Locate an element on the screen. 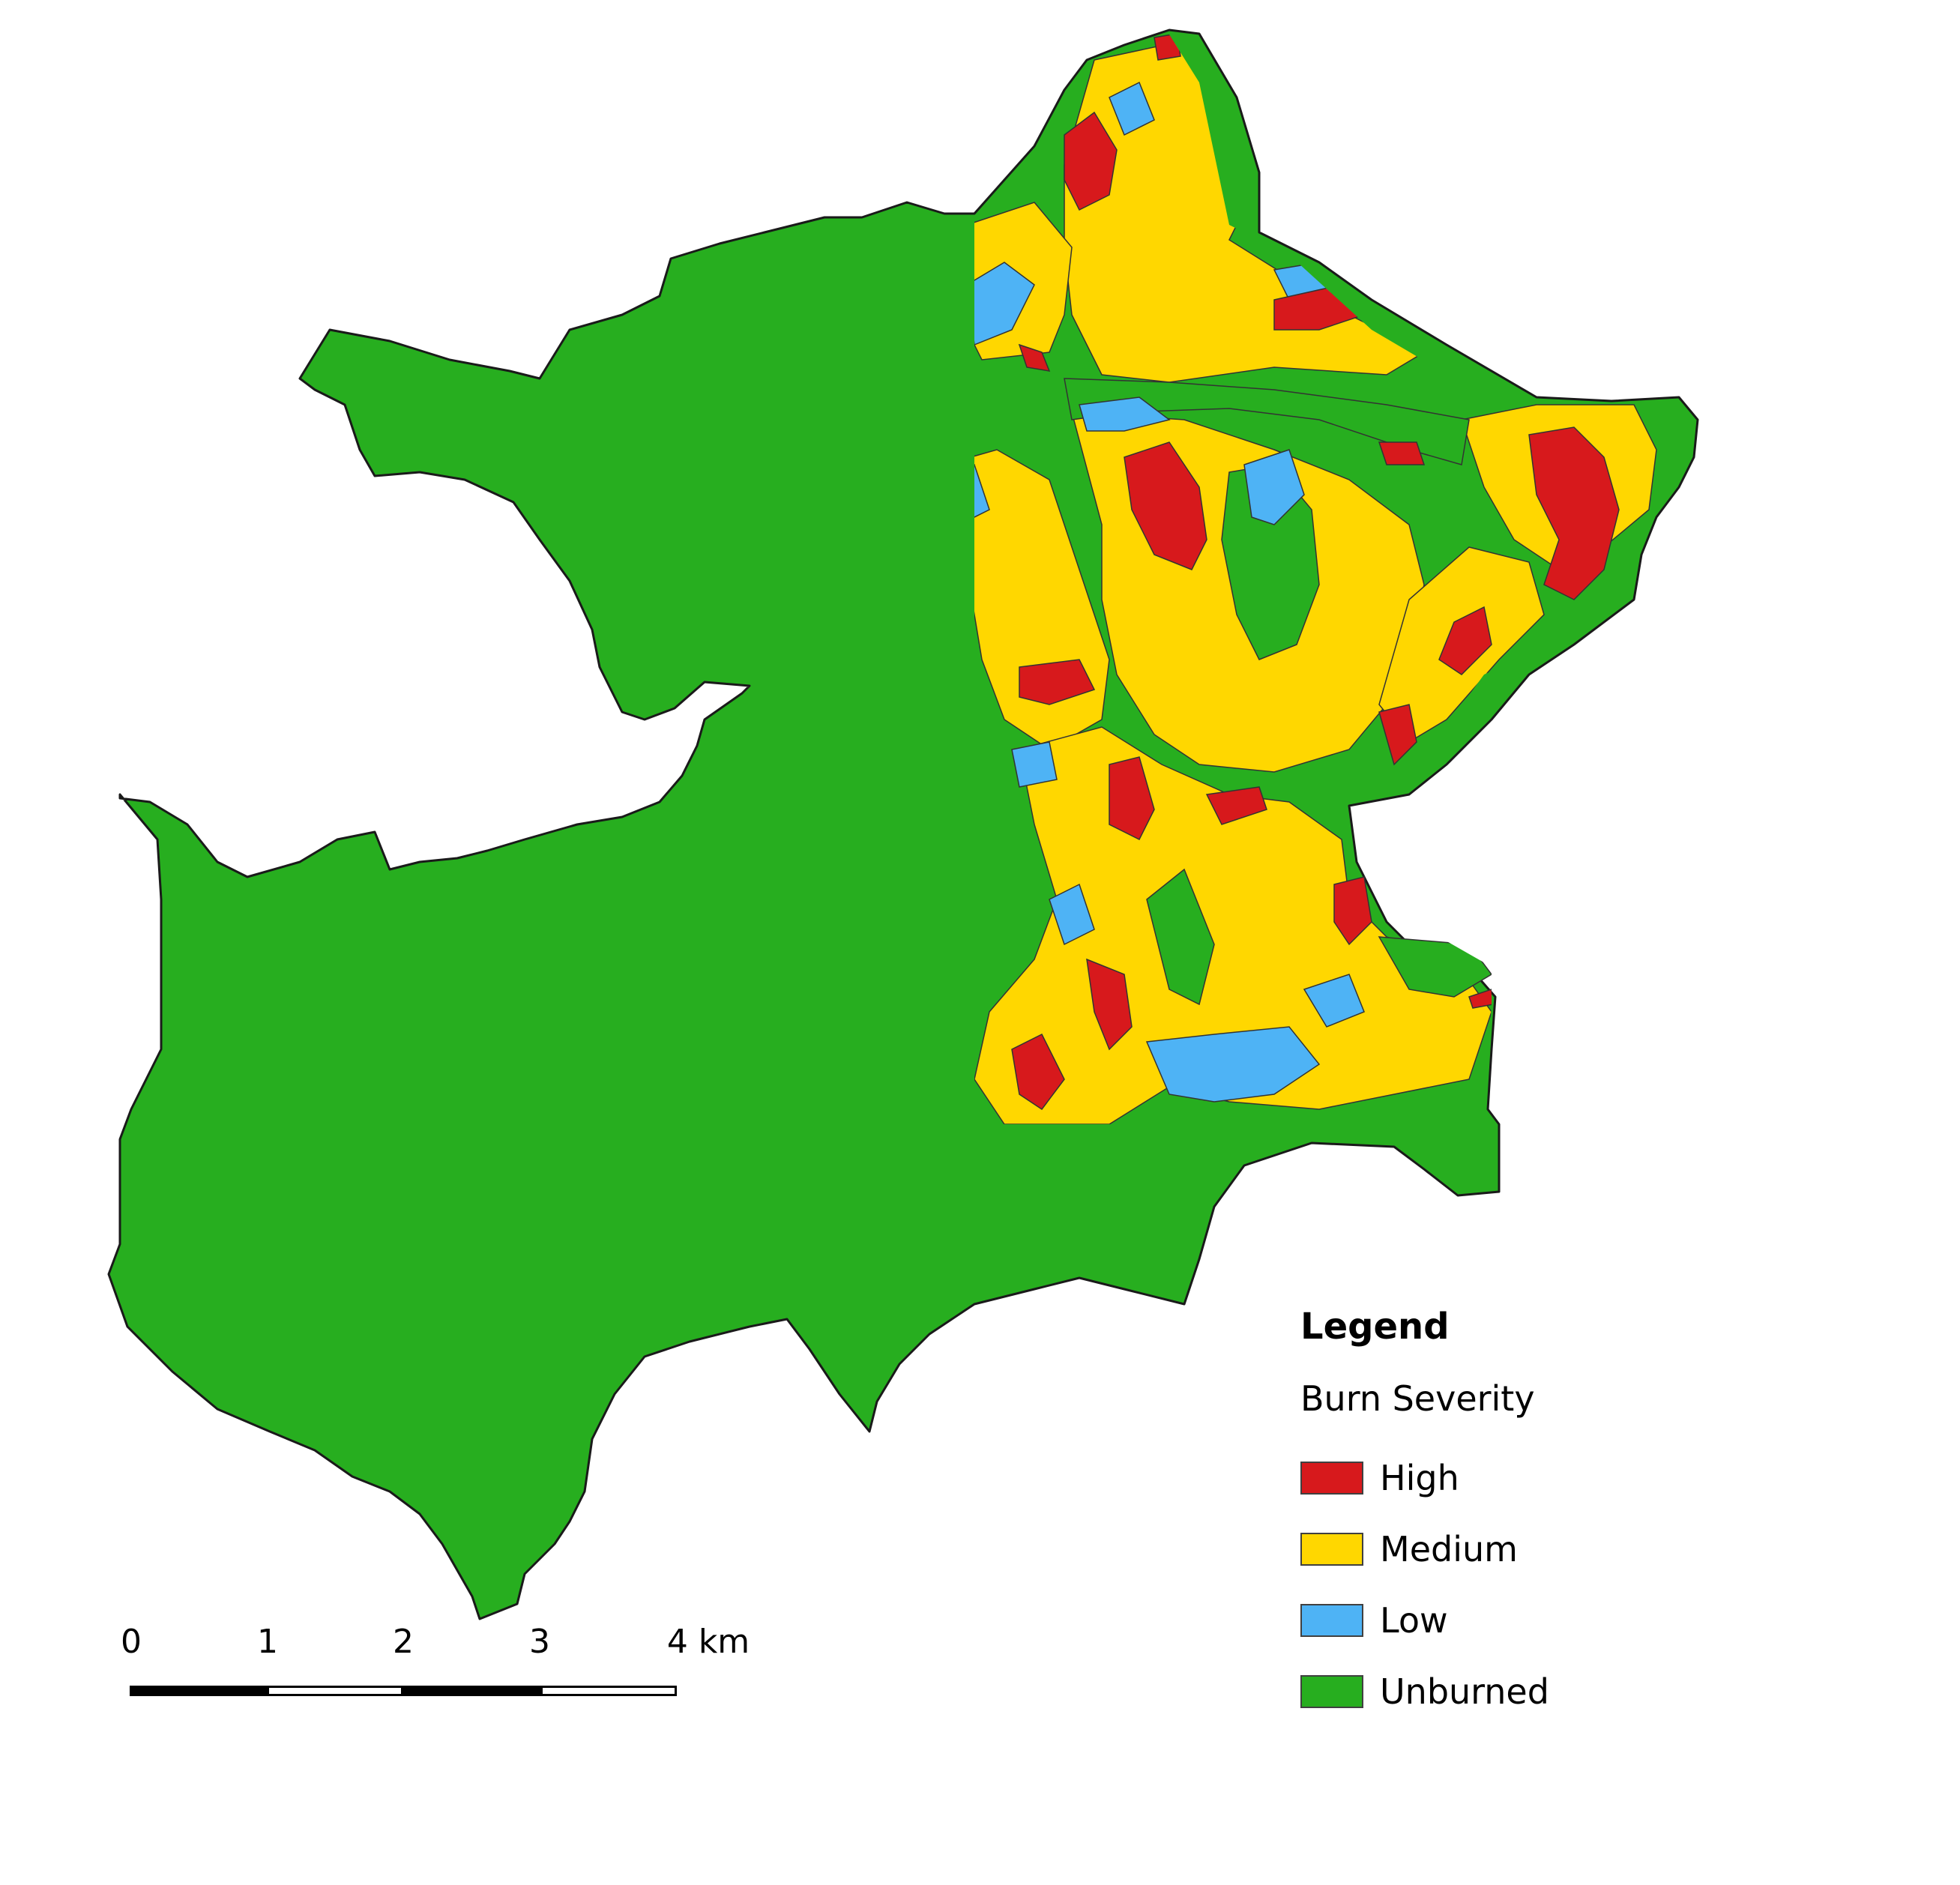 The image size is (1960, 1885). legend-swatch-medium is located at coordinates (1331, 1549).